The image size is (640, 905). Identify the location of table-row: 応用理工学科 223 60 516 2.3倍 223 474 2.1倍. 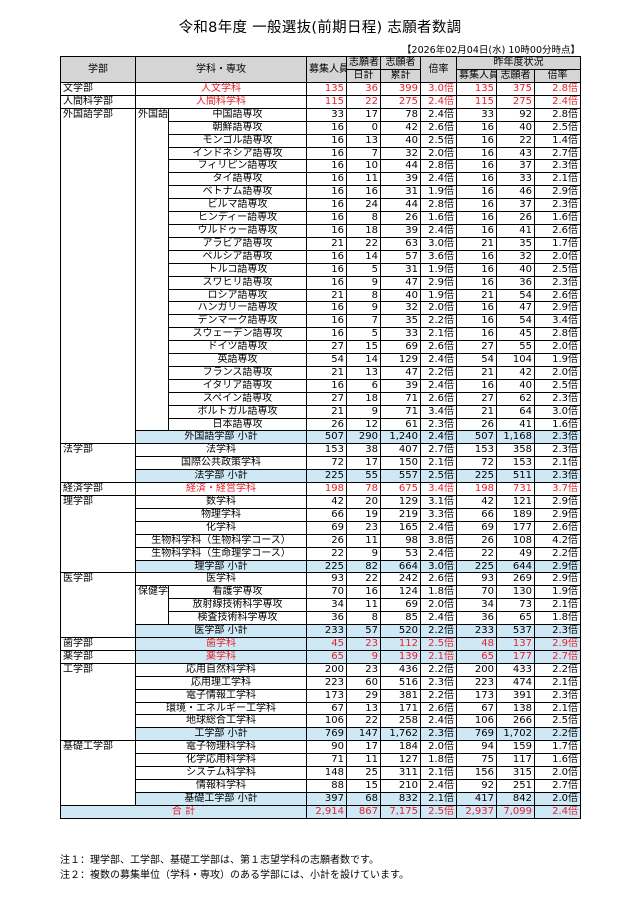
(321, 683).